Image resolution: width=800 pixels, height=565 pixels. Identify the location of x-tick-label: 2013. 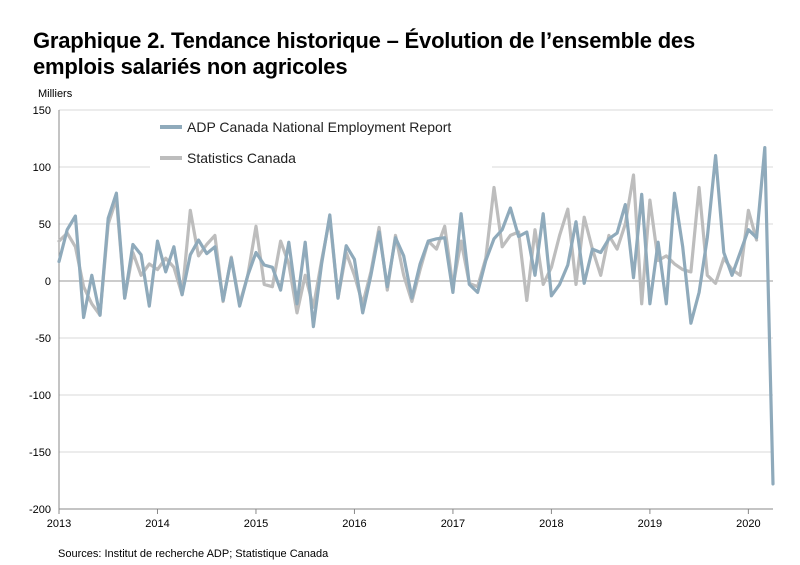
(59, 524).